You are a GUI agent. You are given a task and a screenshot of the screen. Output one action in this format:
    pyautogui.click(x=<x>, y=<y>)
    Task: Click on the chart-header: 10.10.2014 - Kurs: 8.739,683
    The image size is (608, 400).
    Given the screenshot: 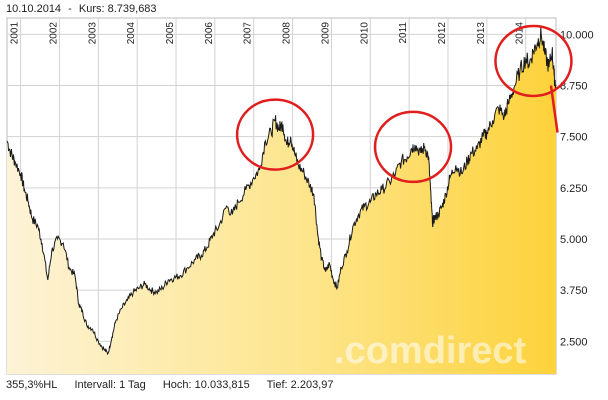 What is the action you would take?
    pyautogui.click(x=81, y=9)
    